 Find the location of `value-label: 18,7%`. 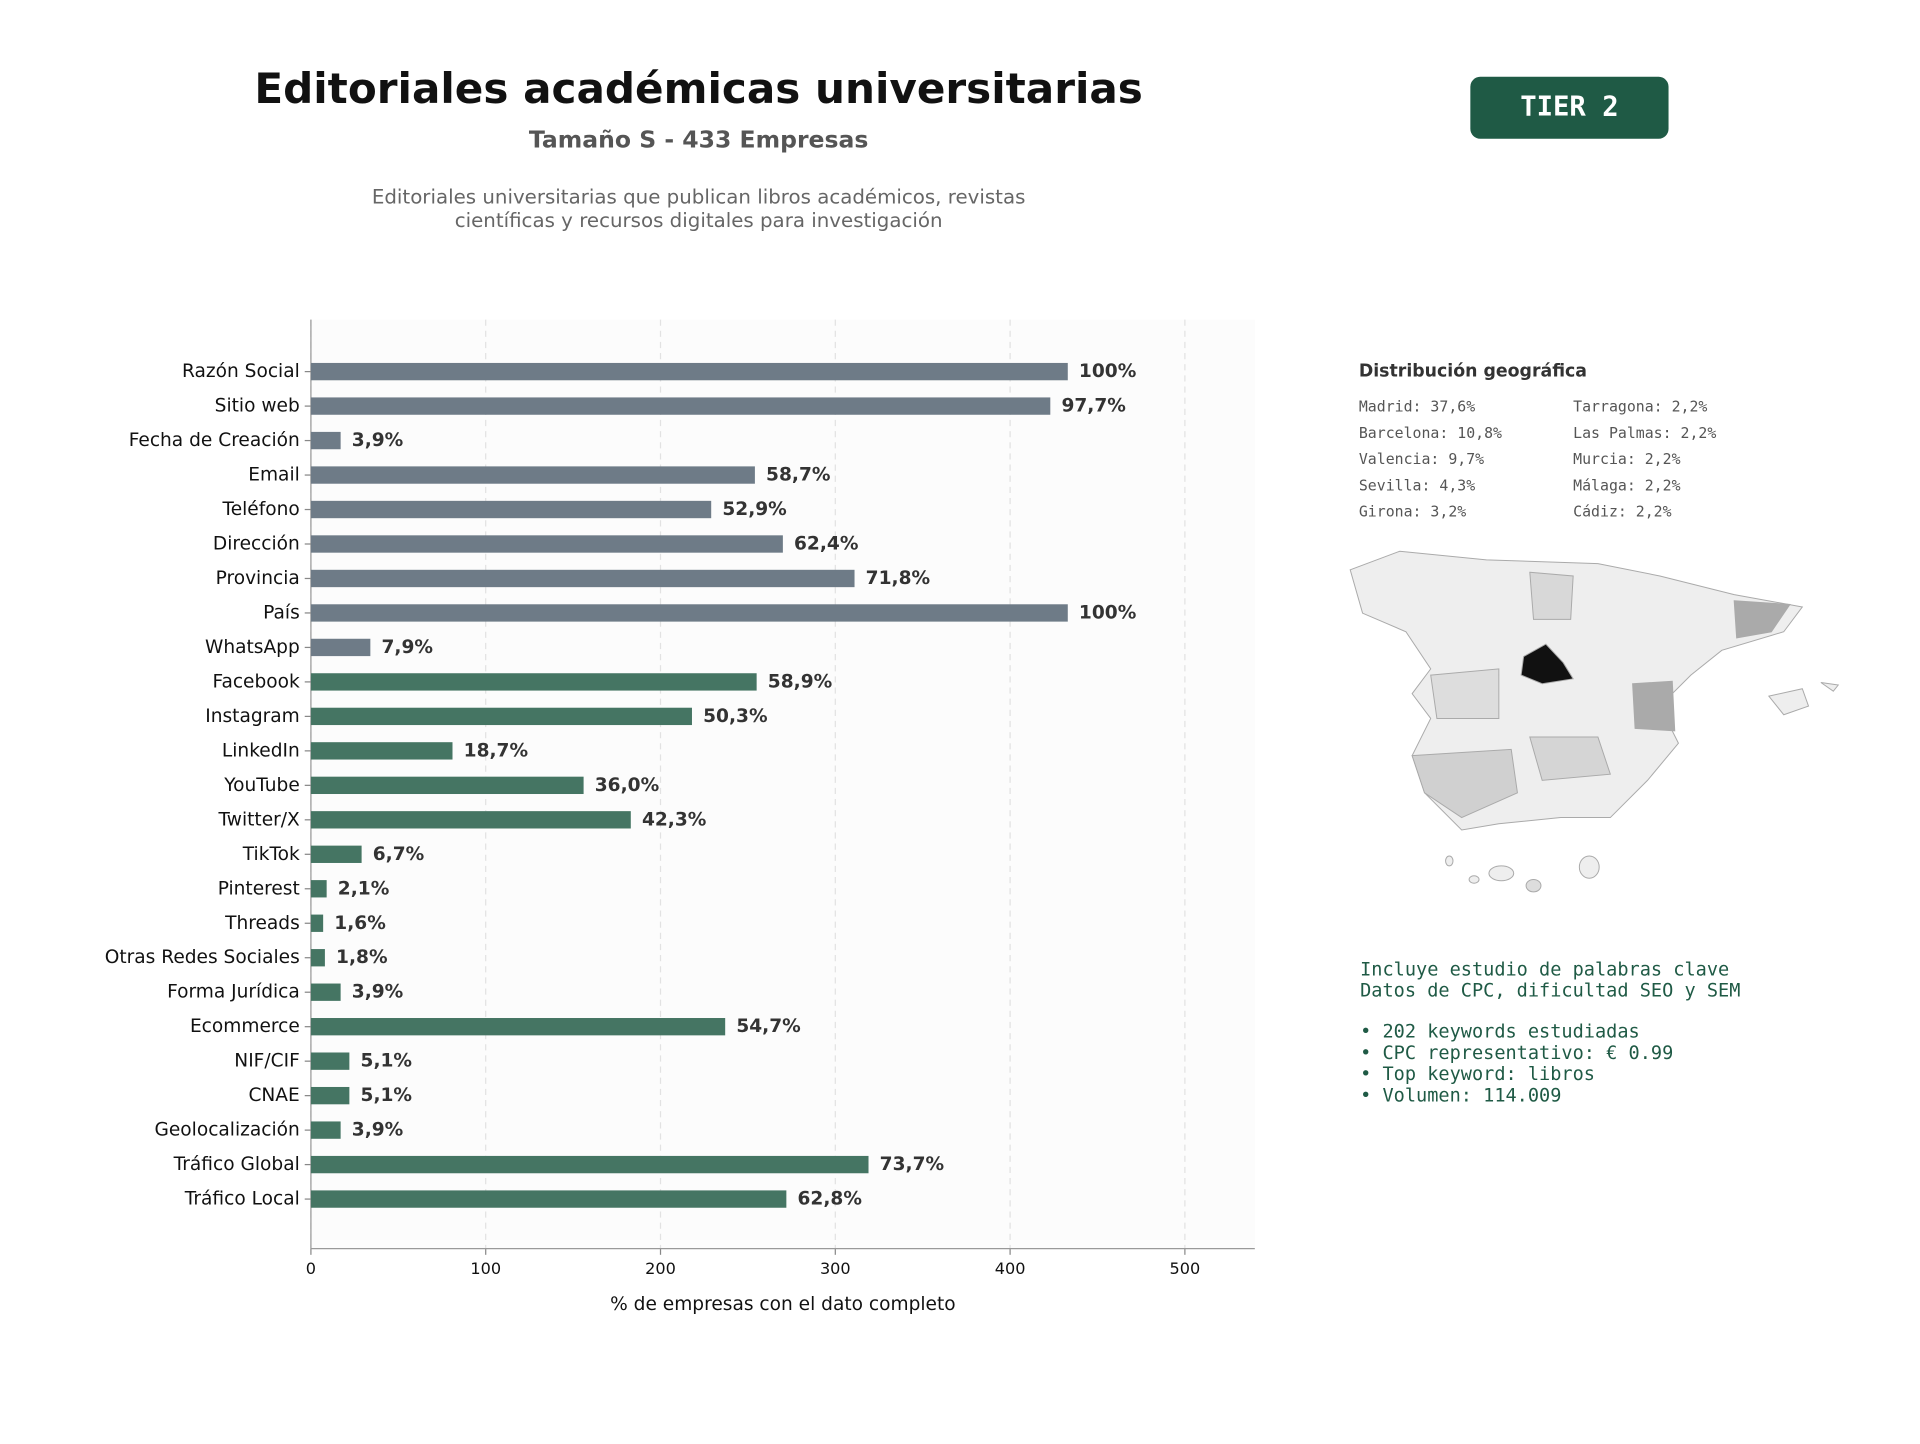

value-label: 18,7% is located at coordinates (496, 750).